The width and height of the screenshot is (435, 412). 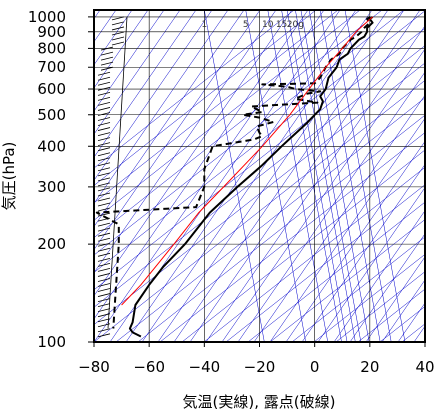 What do you see at coordinates (204, 25) in the screenshot?
I see `mixing-ratio-label: 1` at bounding box center [204, 25].